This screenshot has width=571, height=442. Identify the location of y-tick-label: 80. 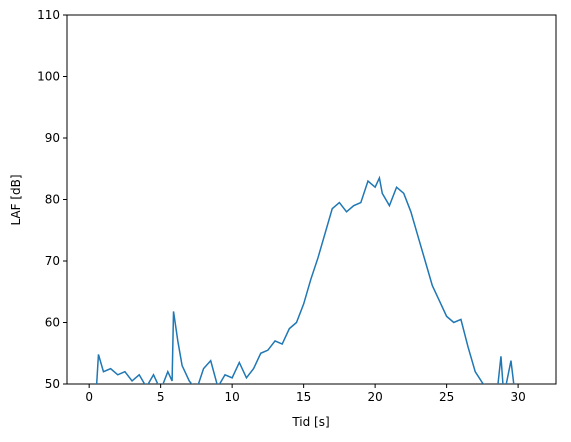
(52, 200).